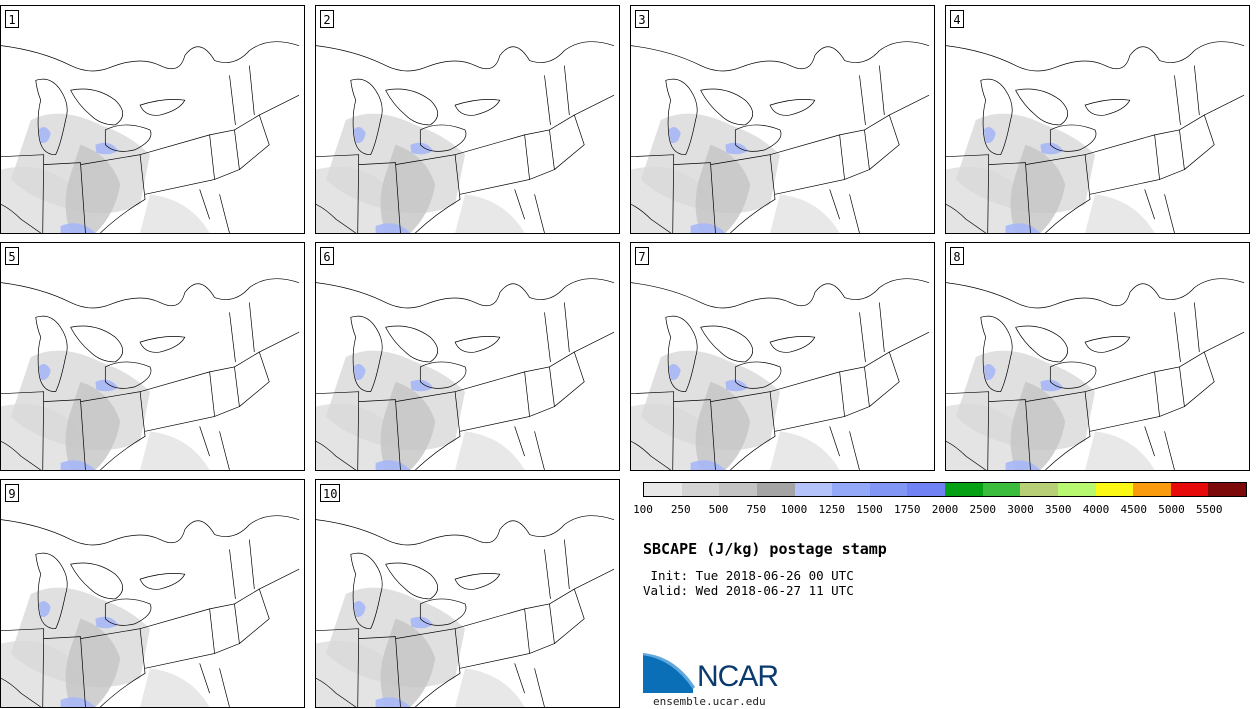 Image resolution: width=1260 pixels, height=709 pixels. Describe the element at coordinates (738, 676) in the screenshot. I see `ncar-logo-text: NCAR` at that location.